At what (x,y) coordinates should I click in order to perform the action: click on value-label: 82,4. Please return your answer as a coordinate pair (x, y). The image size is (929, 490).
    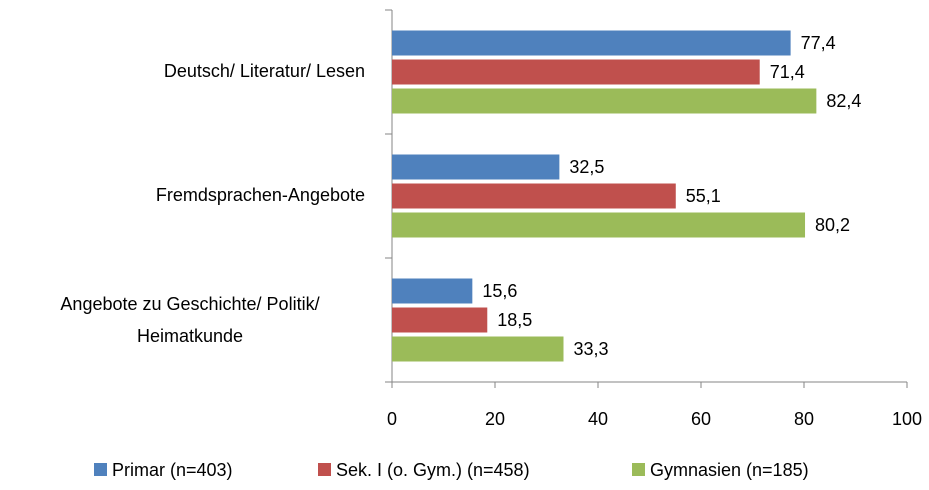
    Looking at the image, I should click on (843, 101).